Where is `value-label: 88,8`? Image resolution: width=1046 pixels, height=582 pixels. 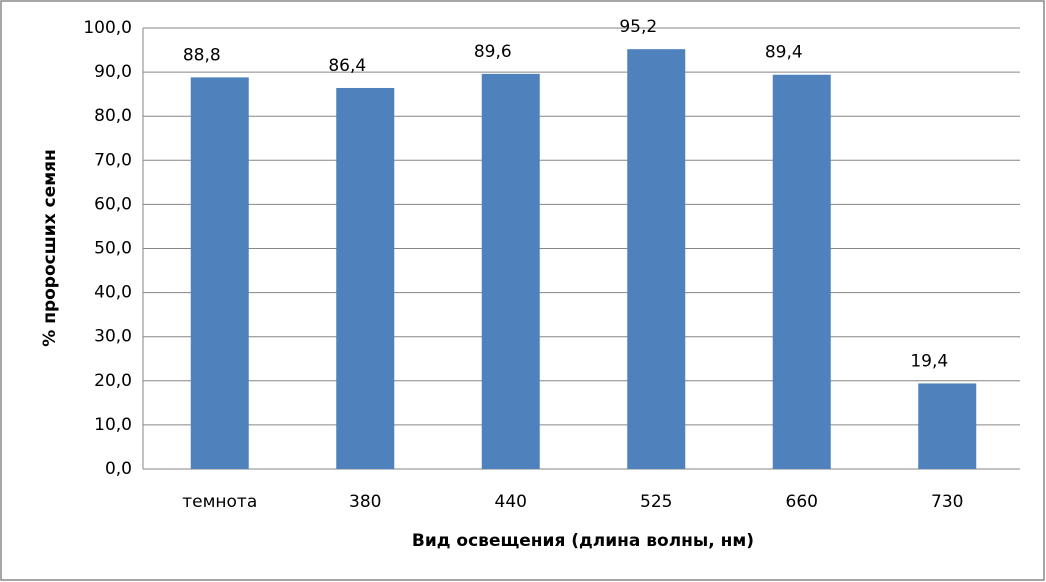 value-label: 88,8 is located at coordinates (202, 55).